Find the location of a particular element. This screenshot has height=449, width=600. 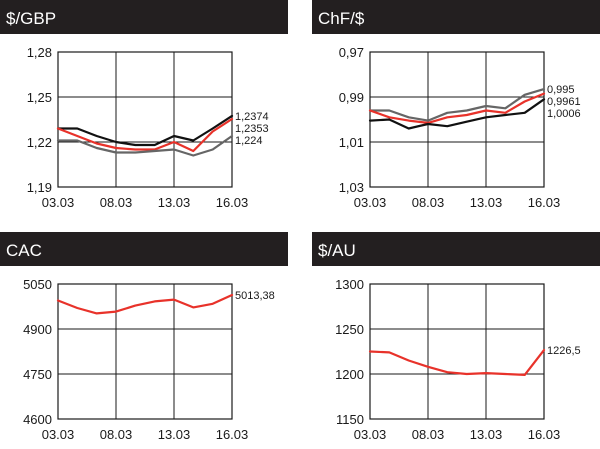

panel-title: $/GBP is located at coordinates (31, 18).